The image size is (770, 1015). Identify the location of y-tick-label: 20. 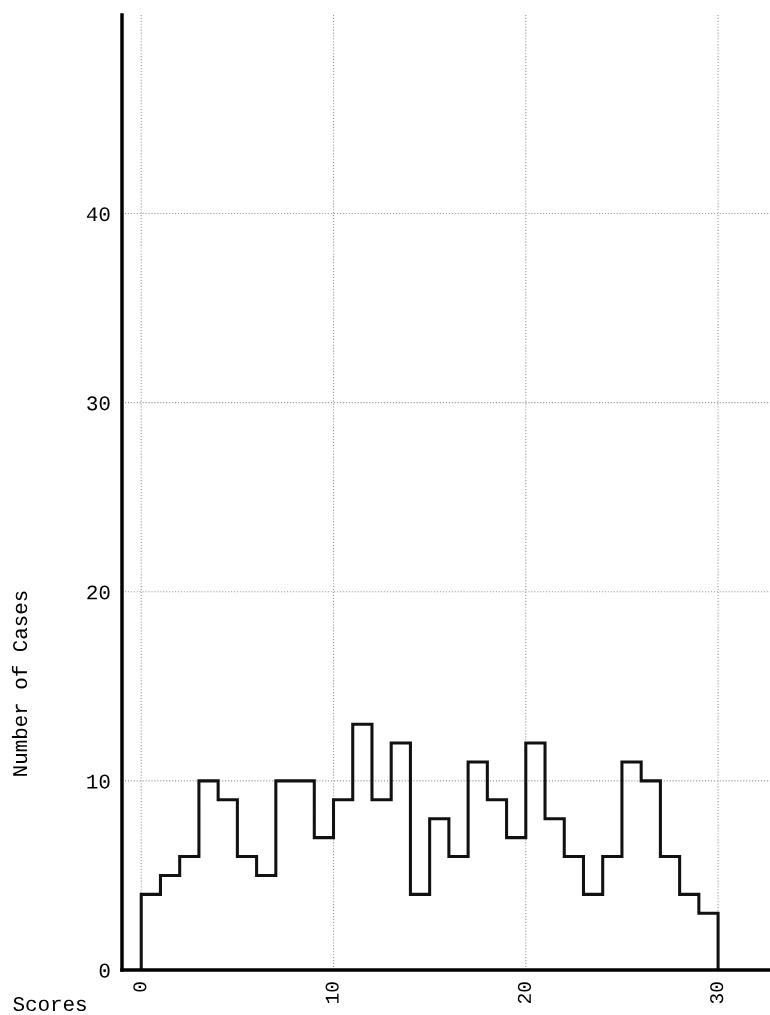
(98, 592).